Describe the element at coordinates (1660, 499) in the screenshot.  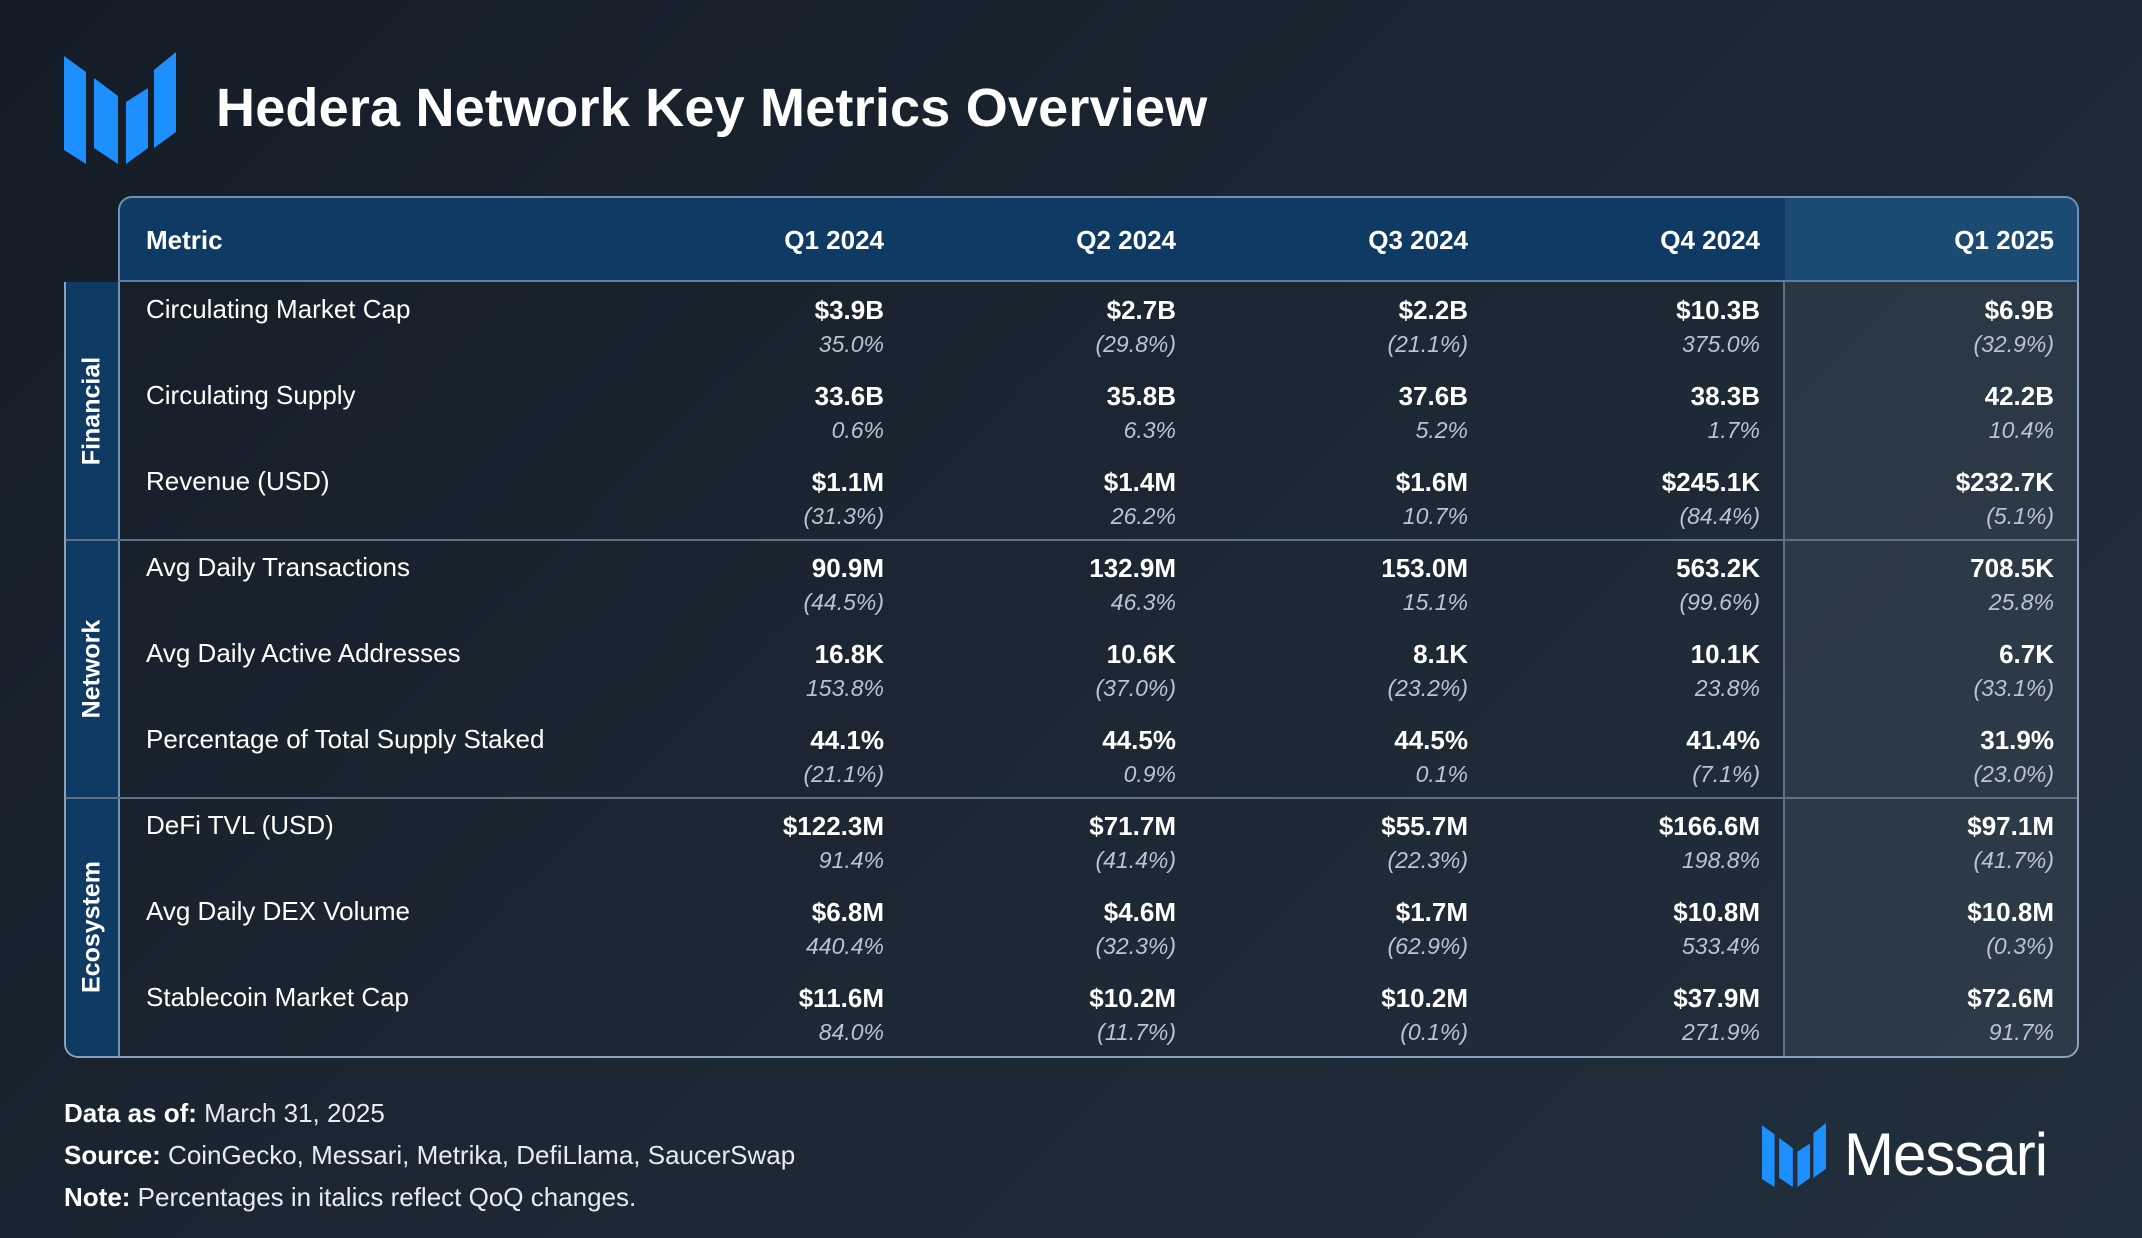
I see `table-cell: $245.1K (84.4%)` at that location.